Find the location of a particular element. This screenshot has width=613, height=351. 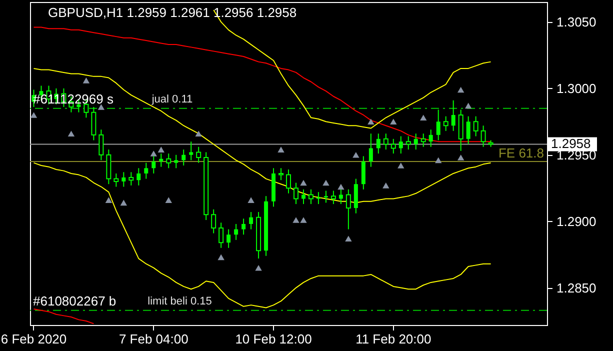

line-series is located at coordinates (63, 316).